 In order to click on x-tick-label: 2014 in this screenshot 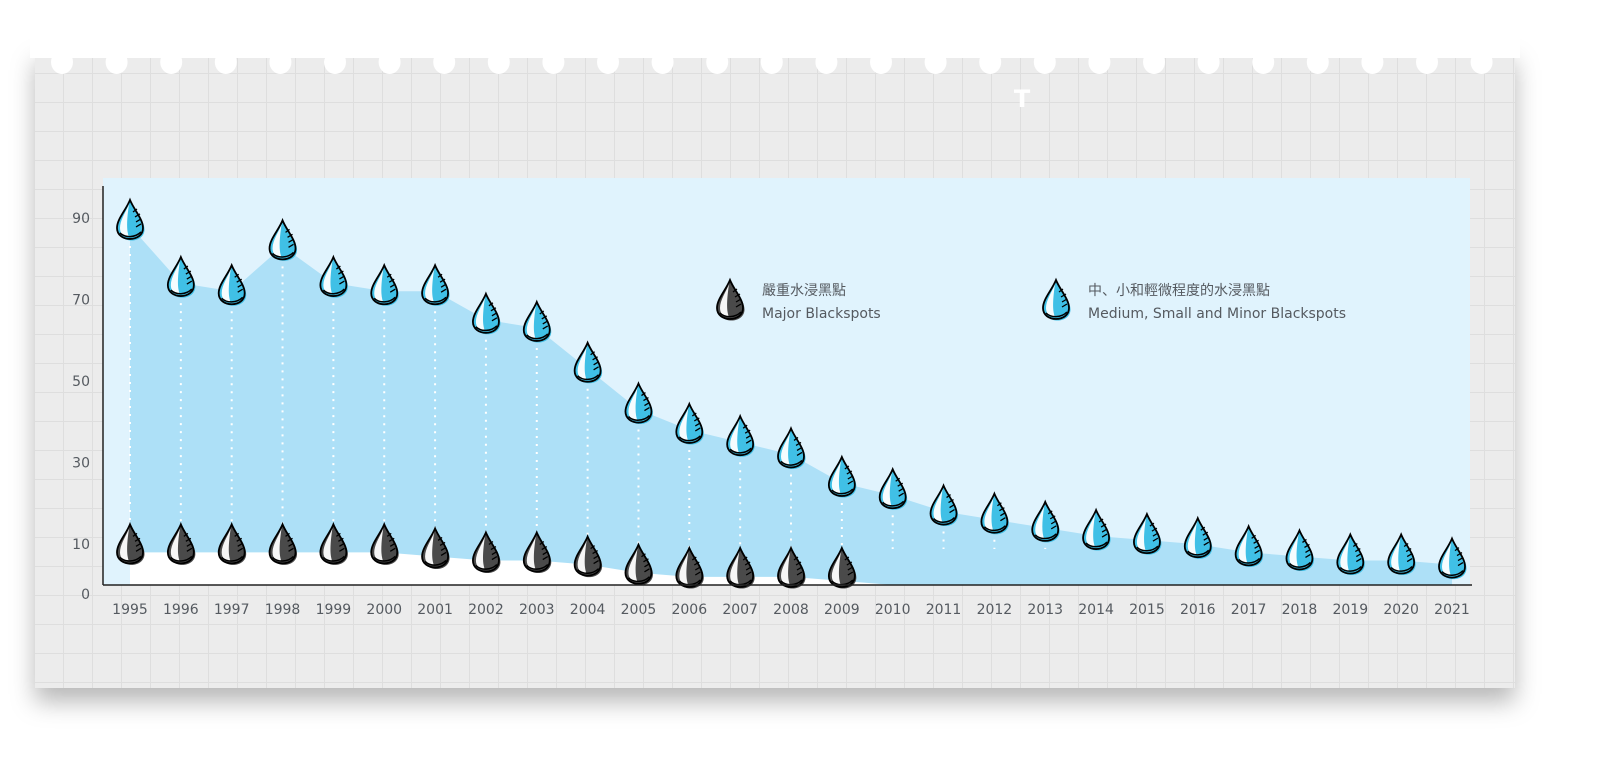, I will do `click(1096, 610)`.